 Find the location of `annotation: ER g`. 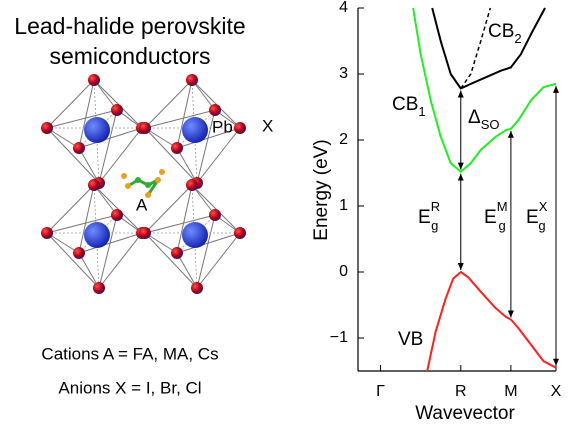

annotation: ER g is located at coordinates (429, 216).